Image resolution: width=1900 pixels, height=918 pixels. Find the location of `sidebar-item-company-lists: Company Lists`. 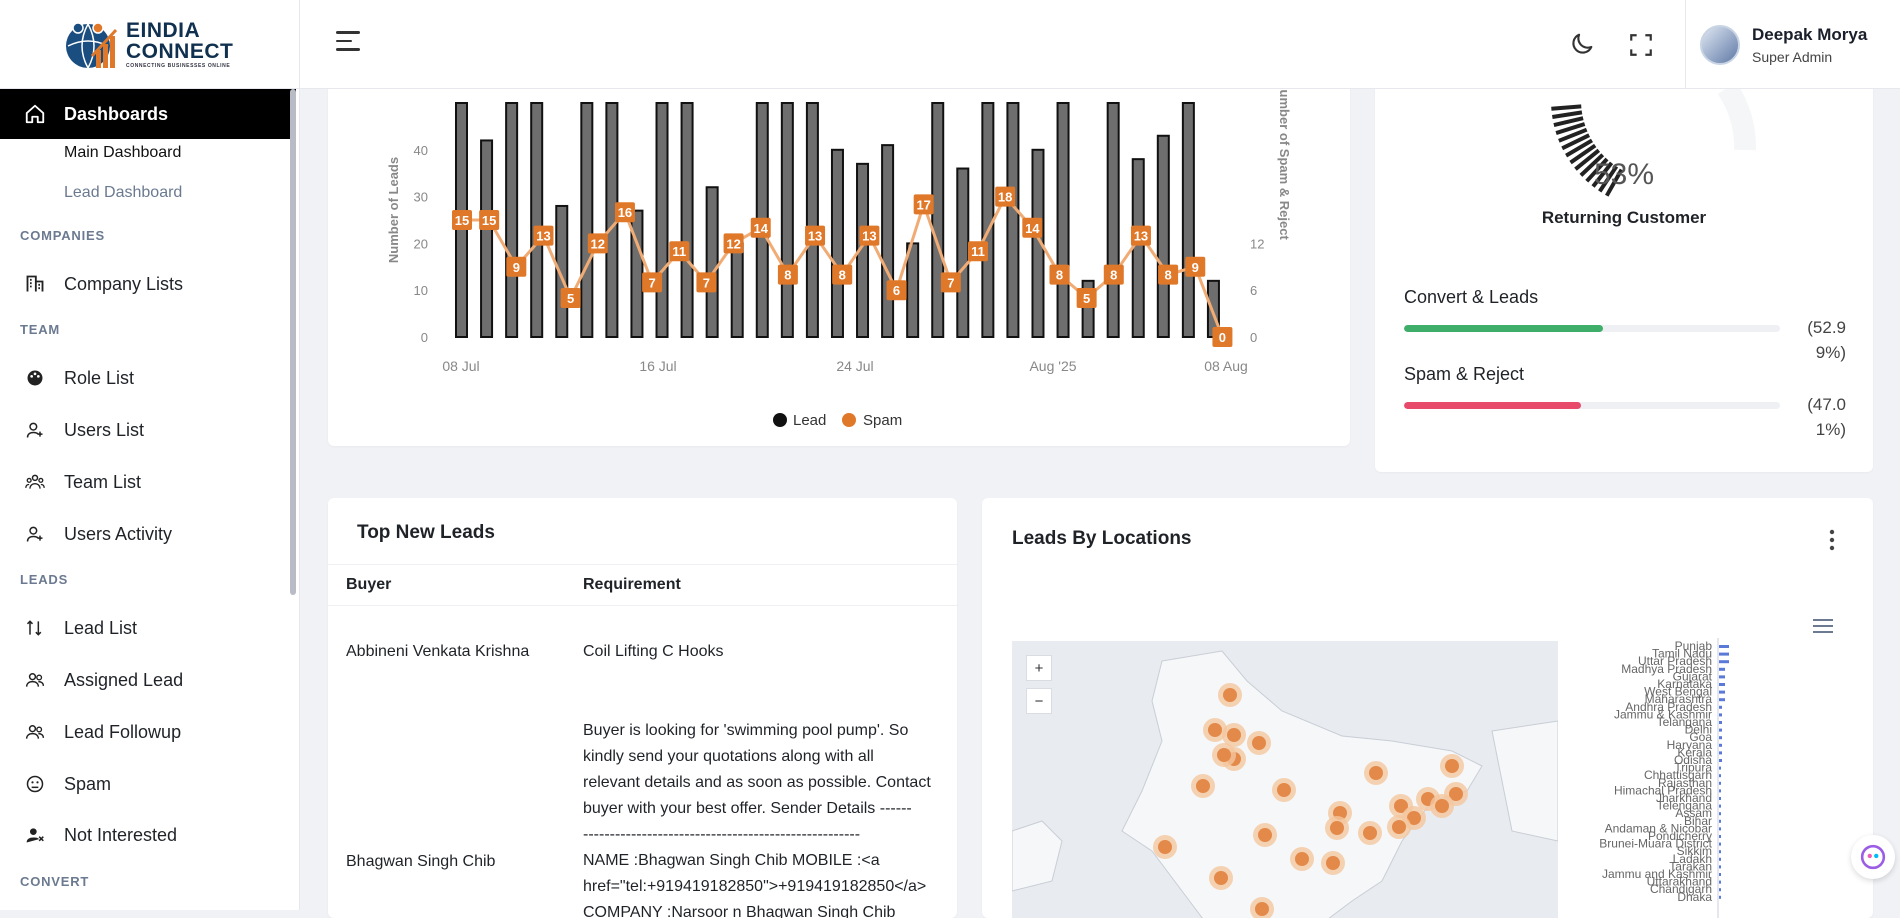

sidebar-item-company-lists: Company Lists is located at coordinates (148, 284).